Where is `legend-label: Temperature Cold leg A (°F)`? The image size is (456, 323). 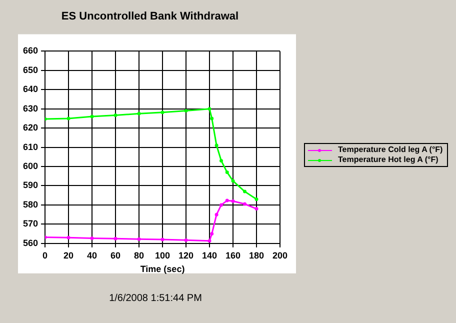
legend-label: Temperature Cold leg A (°F) is located at coordinates (390, 150).